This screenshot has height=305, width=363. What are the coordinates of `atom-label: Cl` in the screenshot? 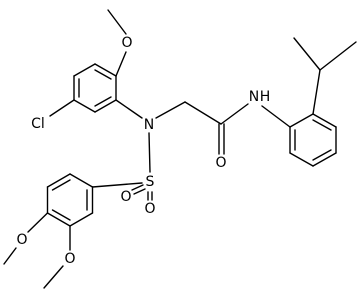 It's located at (38, 124).